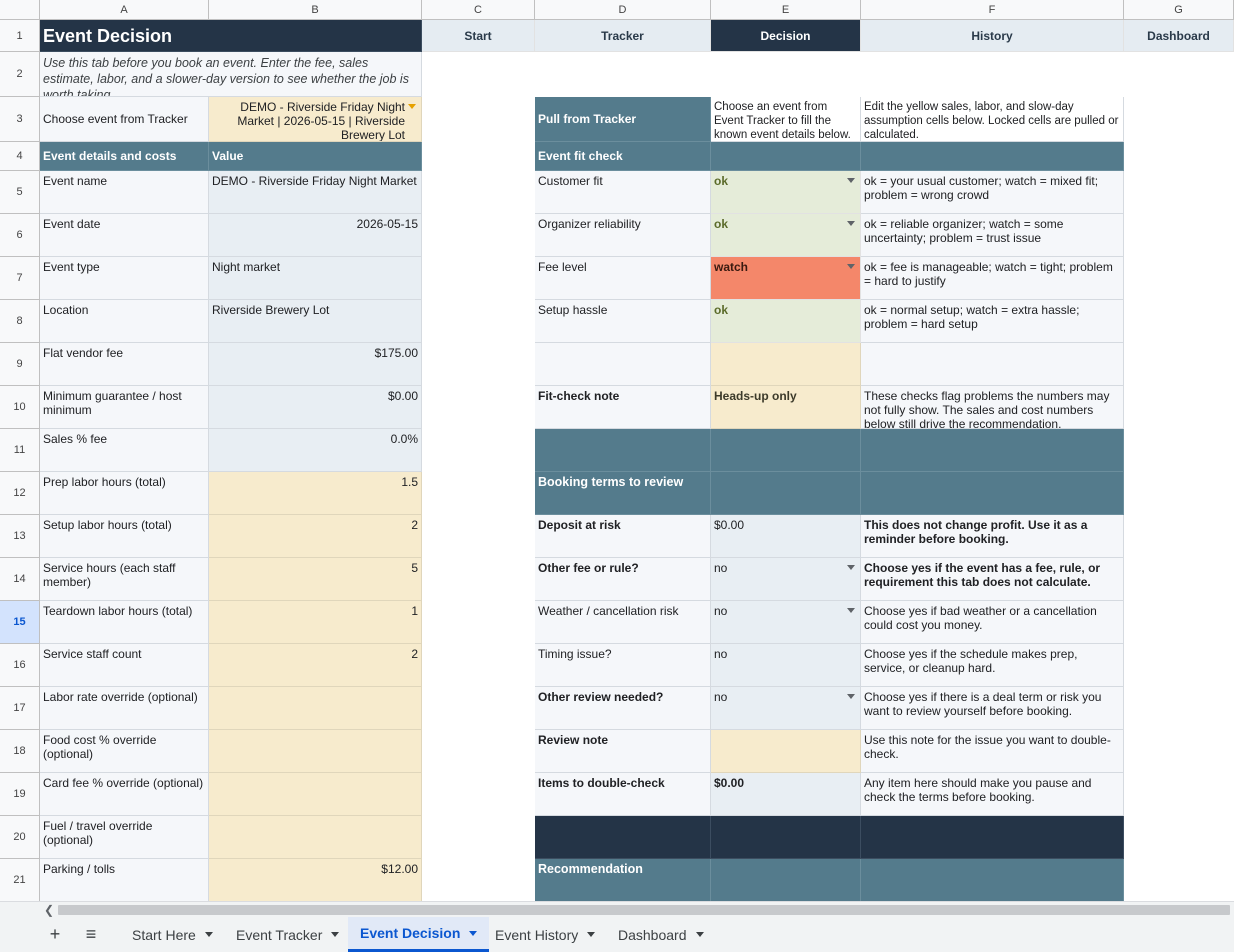 Image resolution: width=1234 pixels, height=952 pixels. Describe the element at coordinates (20, 119) in the screenshot. I see `row-header-3: 3` at that location.